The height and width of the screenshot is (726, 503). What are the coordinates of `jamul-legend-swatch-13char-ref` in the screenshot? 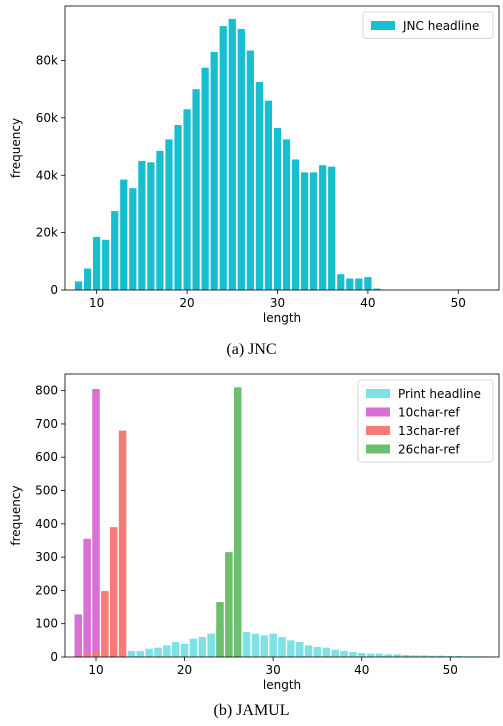 It's located at (378, 430).